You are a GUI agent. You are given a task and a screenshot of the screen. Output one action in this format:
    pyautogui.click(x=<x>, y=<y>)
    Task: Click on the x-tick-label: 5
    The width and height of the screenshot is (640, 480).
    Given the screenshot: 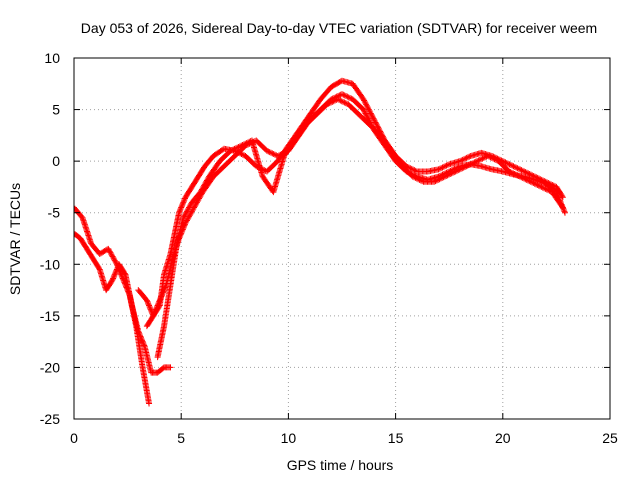 What is the action you would take?
    pyautogui.click(x=181, y=438)
    